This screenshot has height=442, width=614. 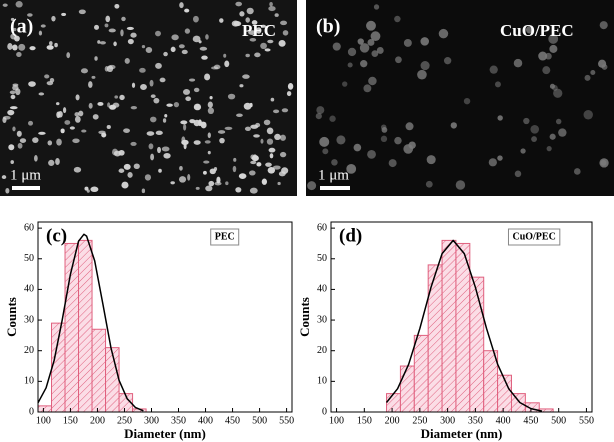 I want to click on y-tick-label: 10, so click(x=29, y=381).